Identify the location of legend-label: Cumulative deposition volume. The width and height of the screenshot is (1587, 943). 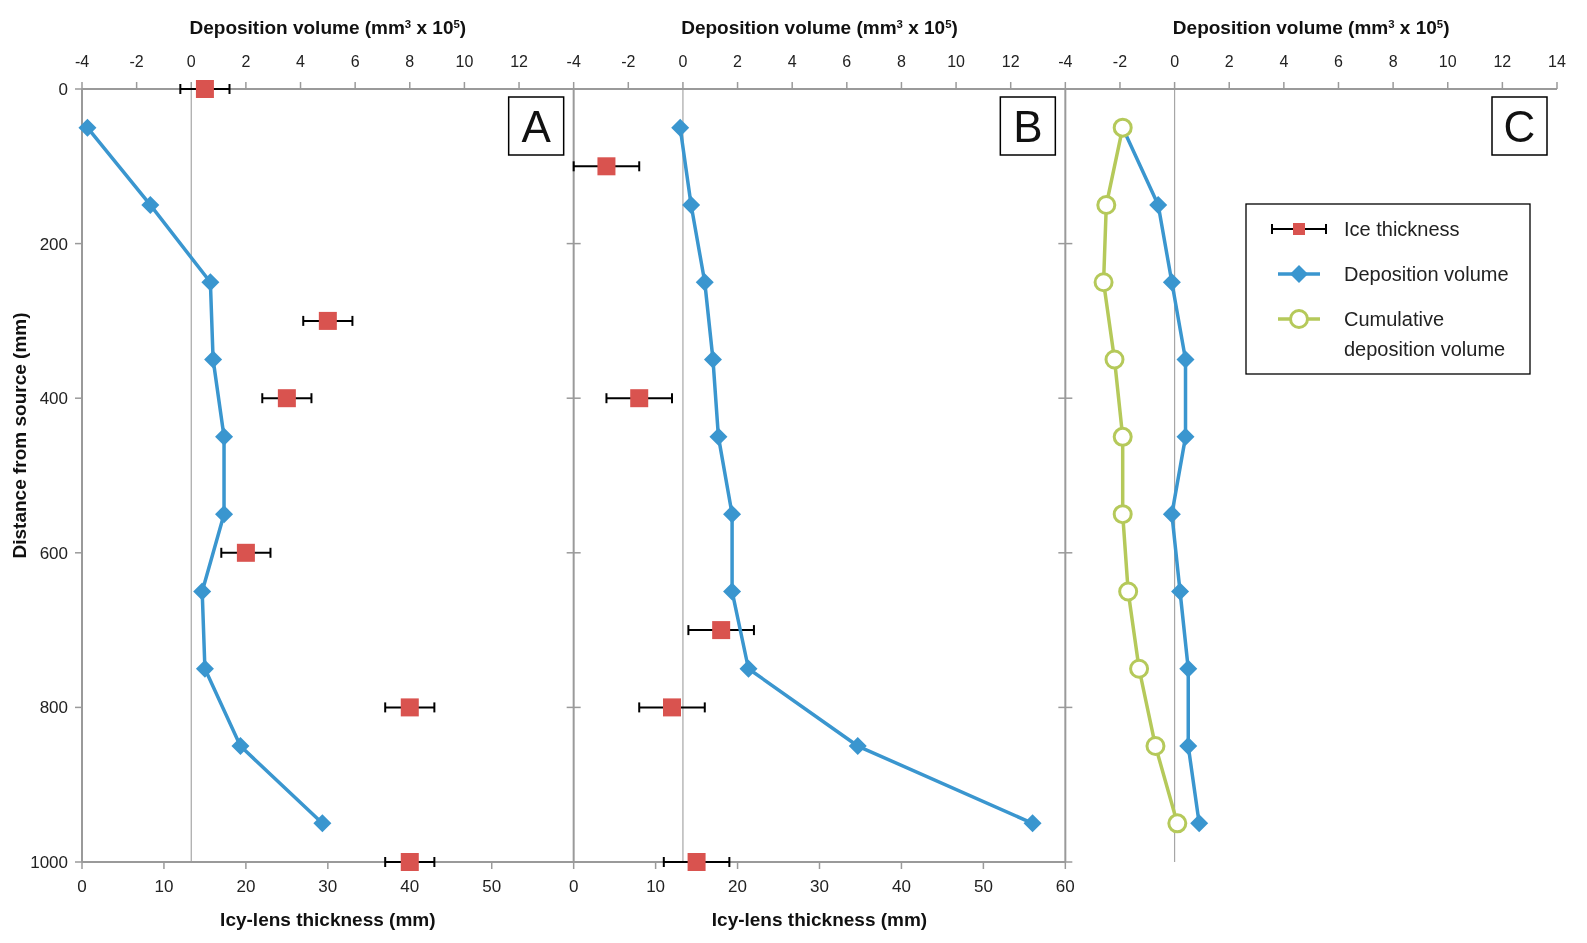
(1425, 334).